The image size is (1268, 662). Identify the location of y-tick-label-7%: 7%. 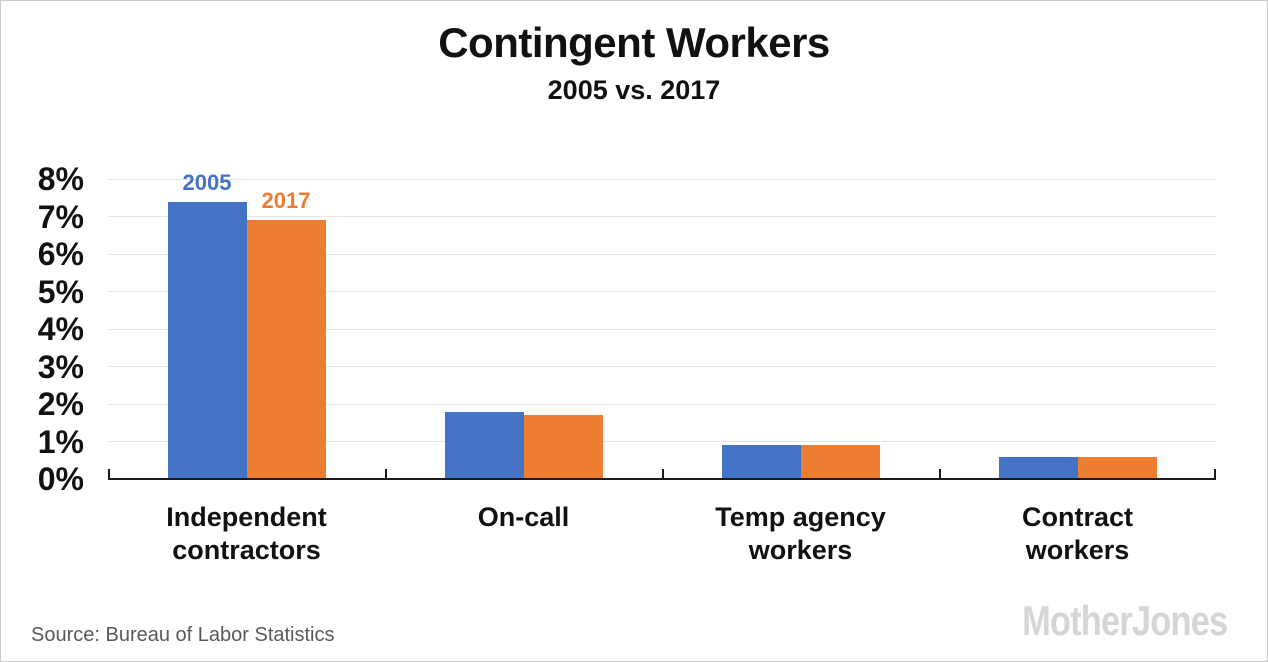
(60, 216).